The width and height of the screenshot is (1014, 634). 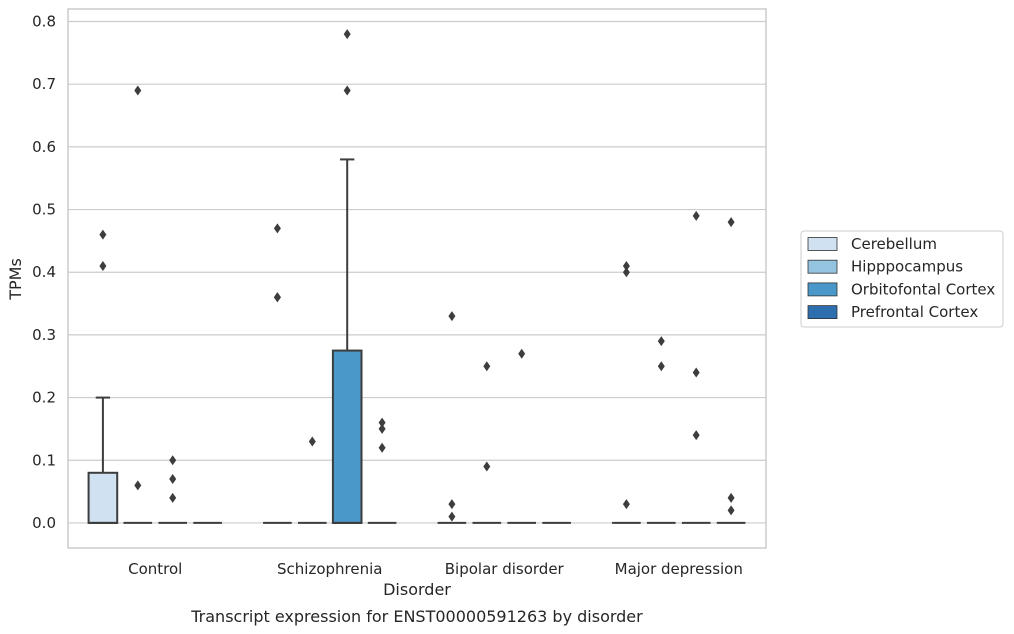 What do you see at coordinates (155, 569) in the screenshot?
I see `x-tick-label: Control` at bounding box center [155, 569].